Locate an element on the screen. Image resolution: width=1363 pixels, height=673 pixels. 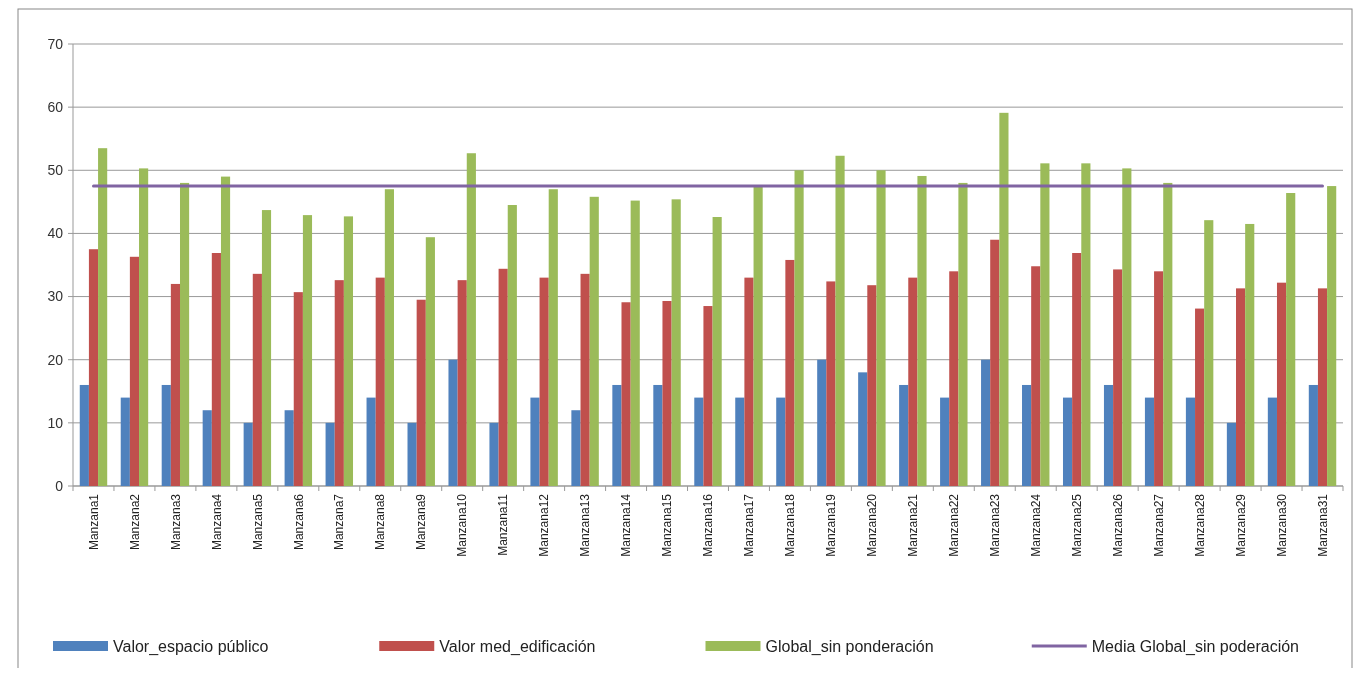
x-tick-label: Manzana16 is located at coordinates (708, 525).